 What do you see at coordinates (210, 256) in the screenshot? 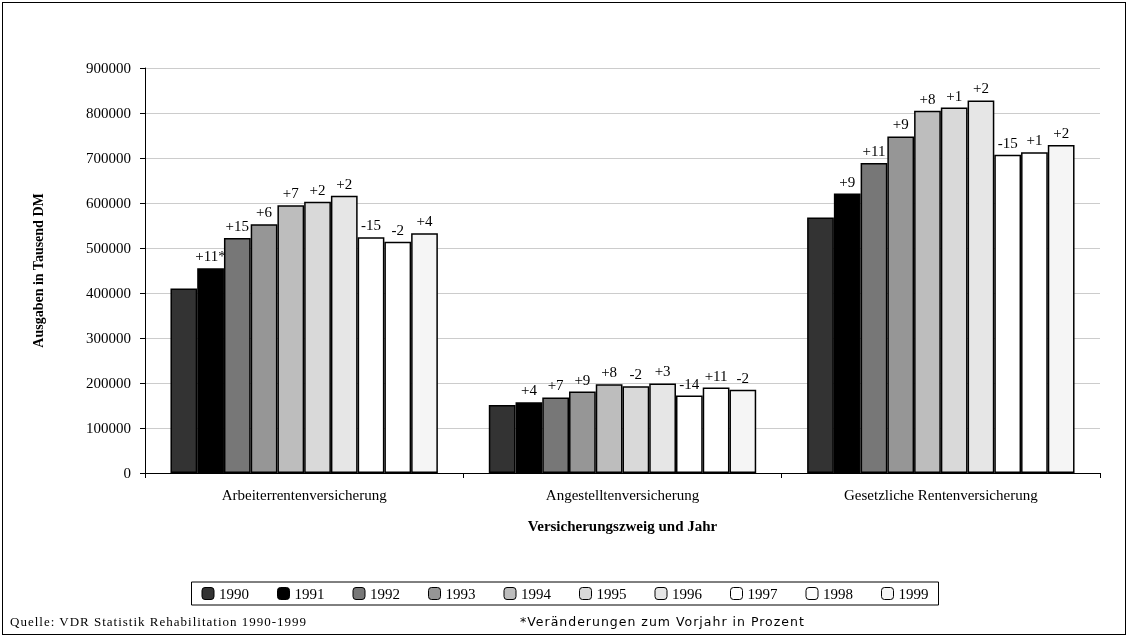
I see `annotation: +11*` at bounding box center [210, 256].